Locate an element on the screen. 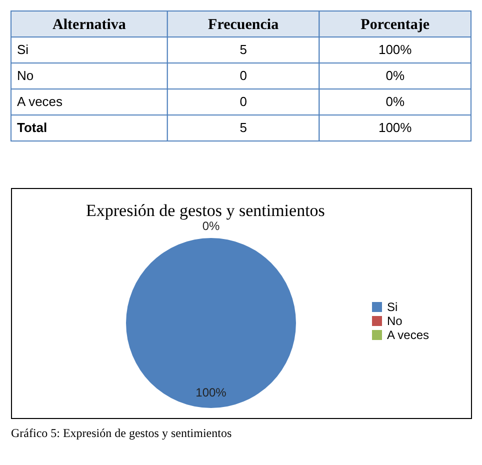 The height and width of the screenshot is (465, 482). legend-label: A veces is located at coordinates (408, 335).